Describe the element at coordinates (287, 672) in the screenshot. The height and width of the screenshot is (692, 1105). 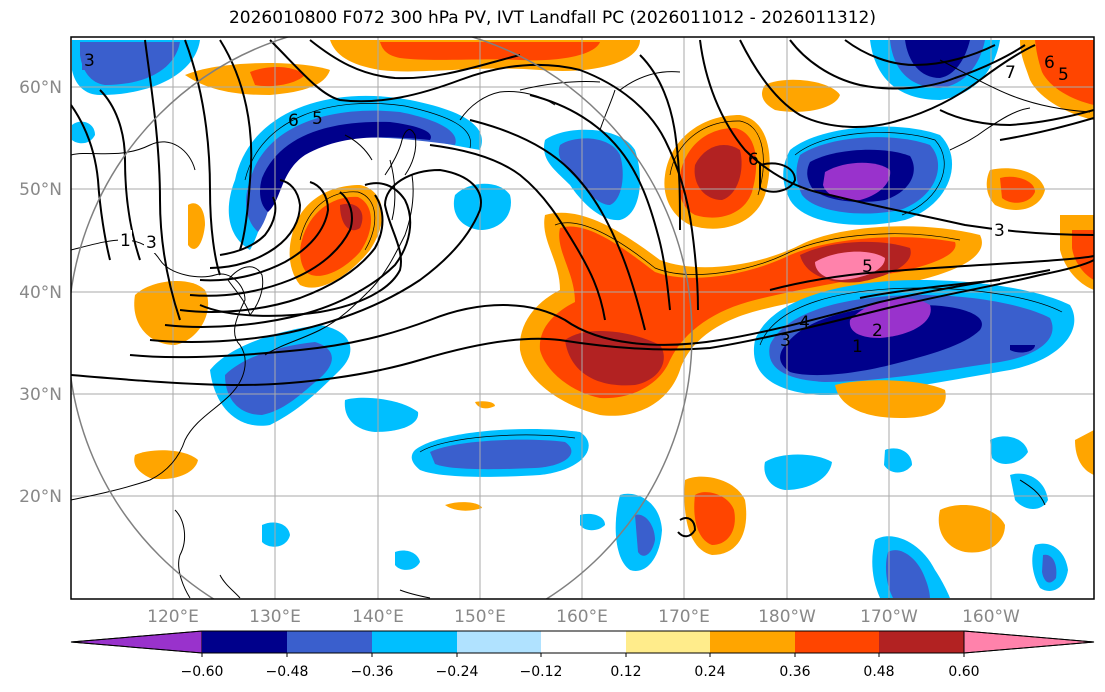
I see `colorbar-tick-label: −0.48` at that location.